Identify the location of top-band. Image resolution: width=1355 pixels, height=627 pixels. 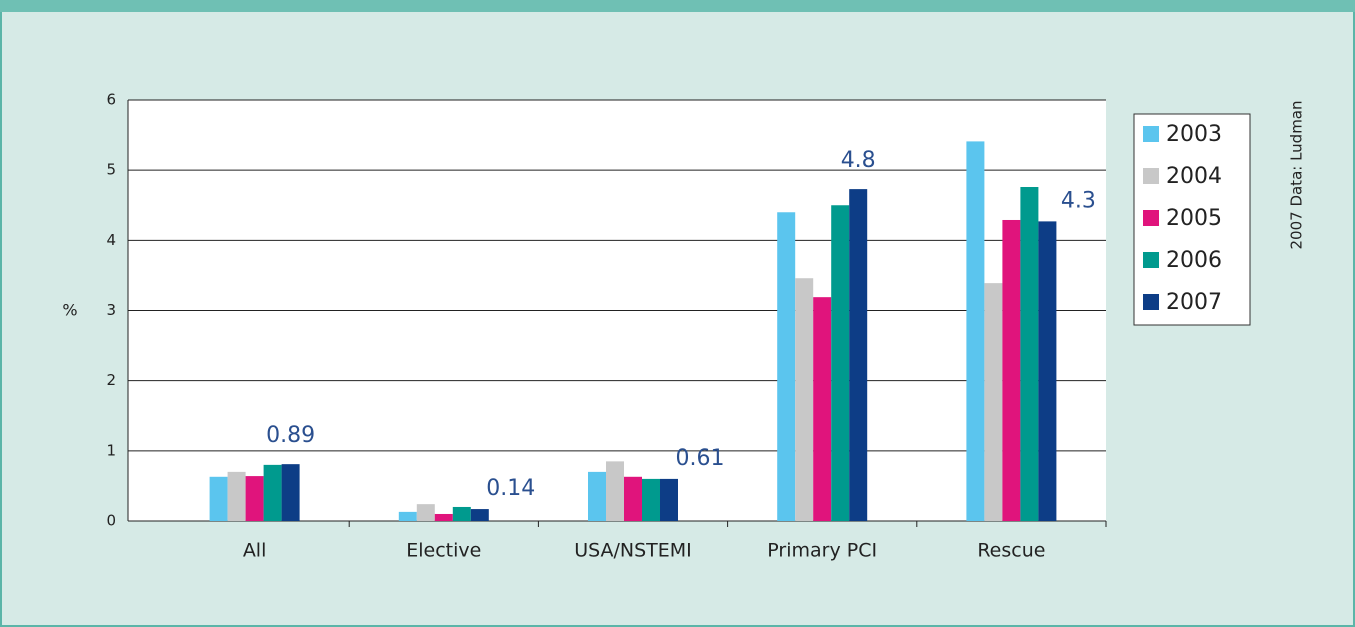
(677, 6).